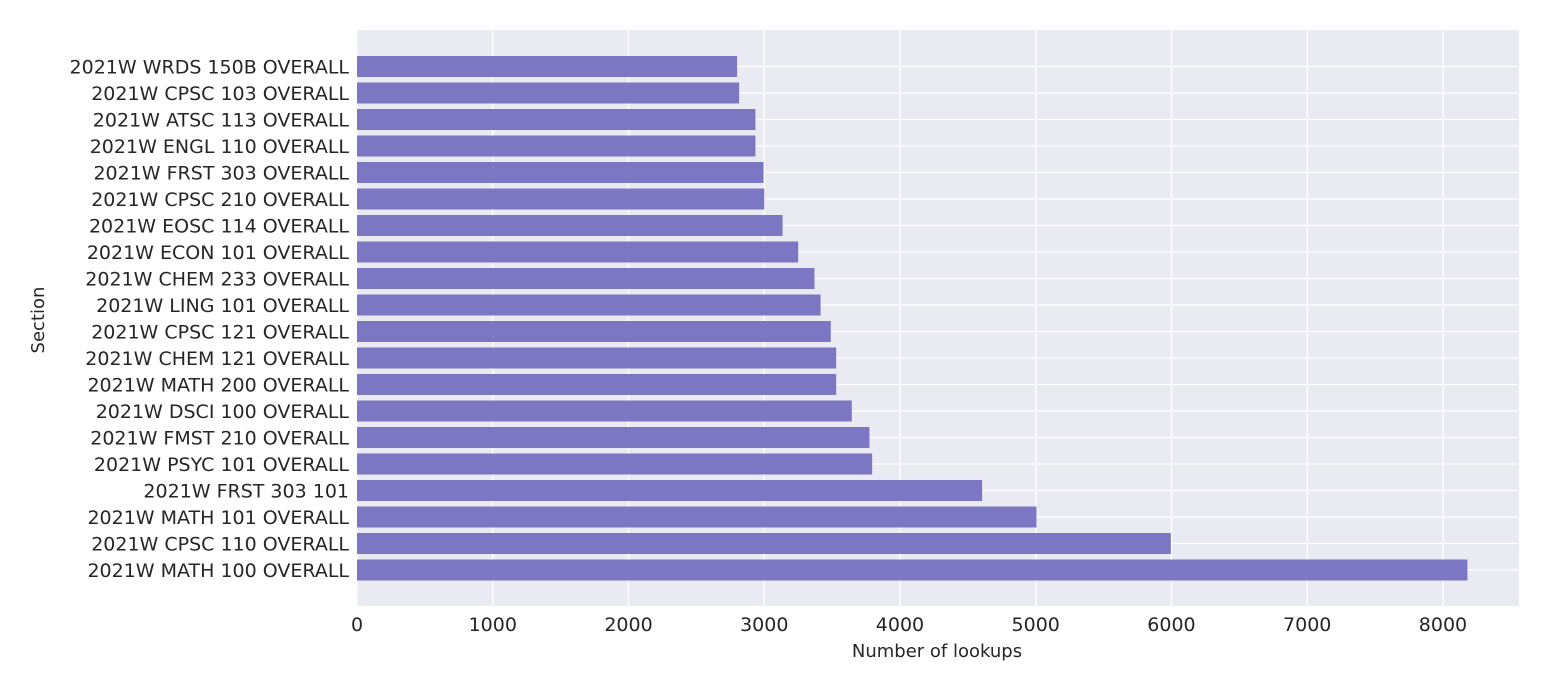 Image resolution: width=1549 pixels, height=695 pixels. I want to click on y-tick-label: 2021W EOSC 114 OVERALL, so click(219, 227).